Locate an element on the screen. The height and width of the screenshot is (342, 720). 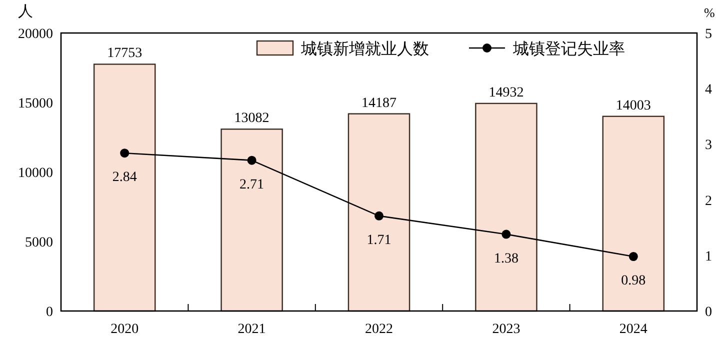
y2-tick-label: 0 is located at coordinates (708, 312).